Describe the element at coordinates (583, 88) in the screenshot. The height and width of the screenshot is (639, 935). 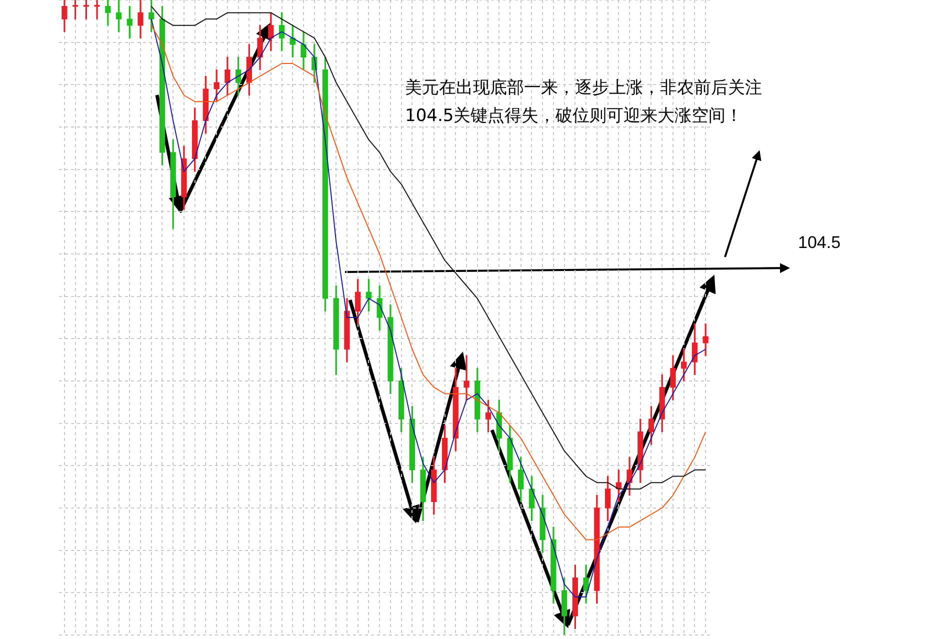
I see `annotation: 美元在出现底部一来，逐步上涨，非农前后关注` at that location.